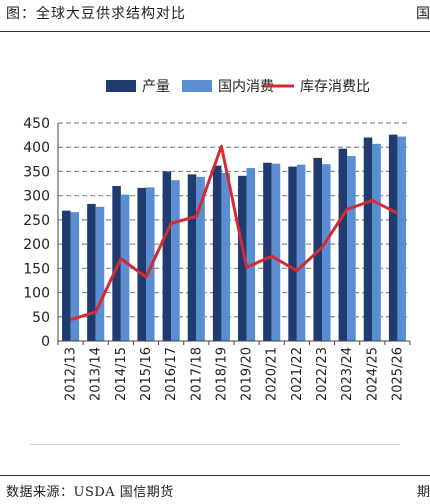 The width and height of the screenshot is (430, 504). Describe the element at coordinates (121, 374) in the screenshot. I see `x-tick-label: 2014/15` at that location.